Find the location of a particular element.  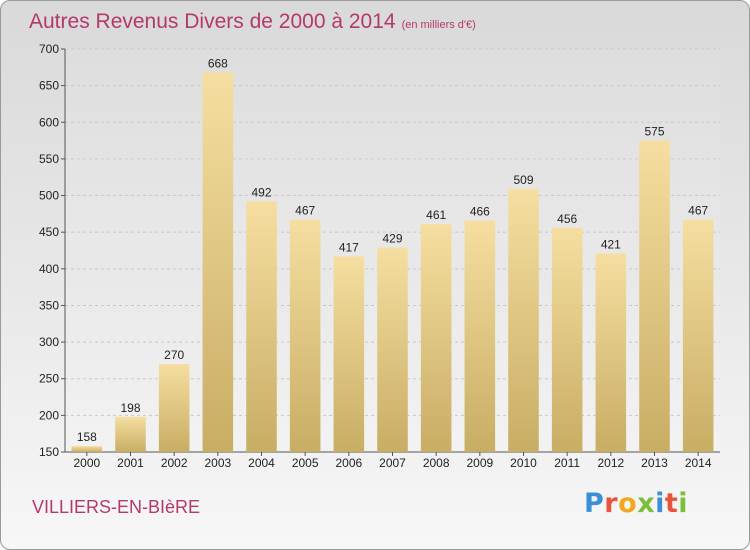

proxiti-logo: Proxiti is located at coordinates (636, 503).